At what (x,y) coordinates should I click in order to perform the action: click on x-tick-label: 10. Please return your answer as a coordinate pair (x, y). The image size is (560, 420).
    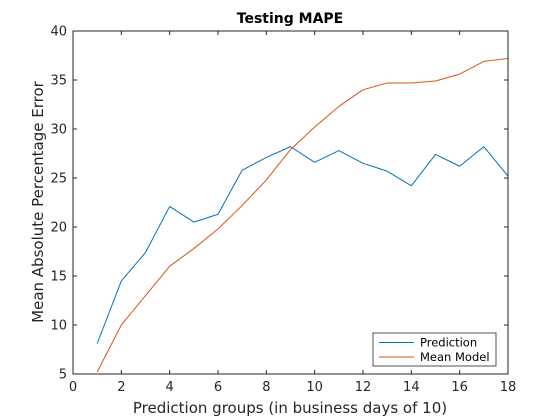
    Looking at the image, I should click on (314, 387).